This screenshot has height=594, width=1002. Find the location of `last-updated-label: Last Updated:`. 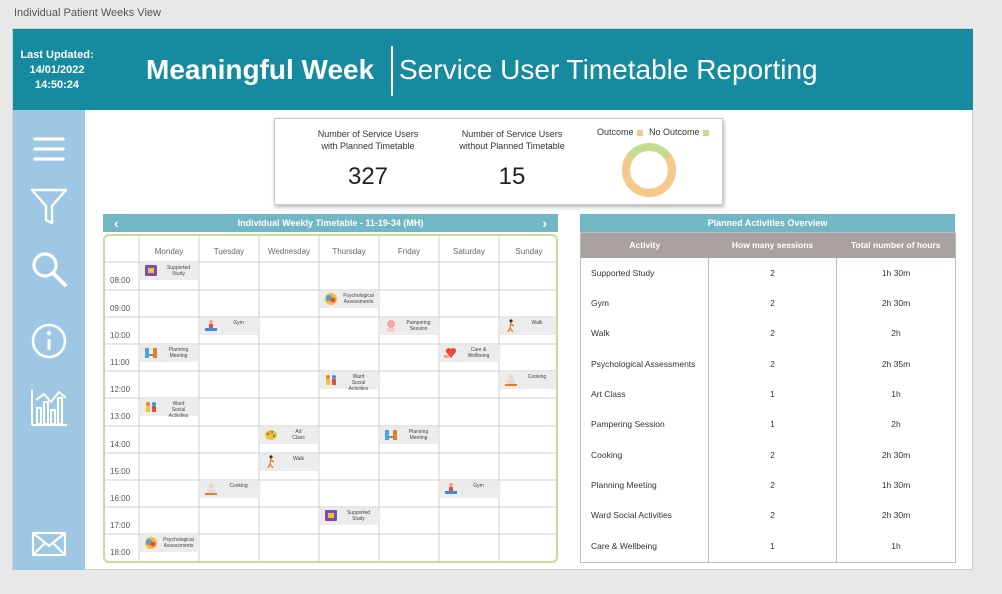

last-updated-label: Last Updated: is located at coordinates (57, 55).